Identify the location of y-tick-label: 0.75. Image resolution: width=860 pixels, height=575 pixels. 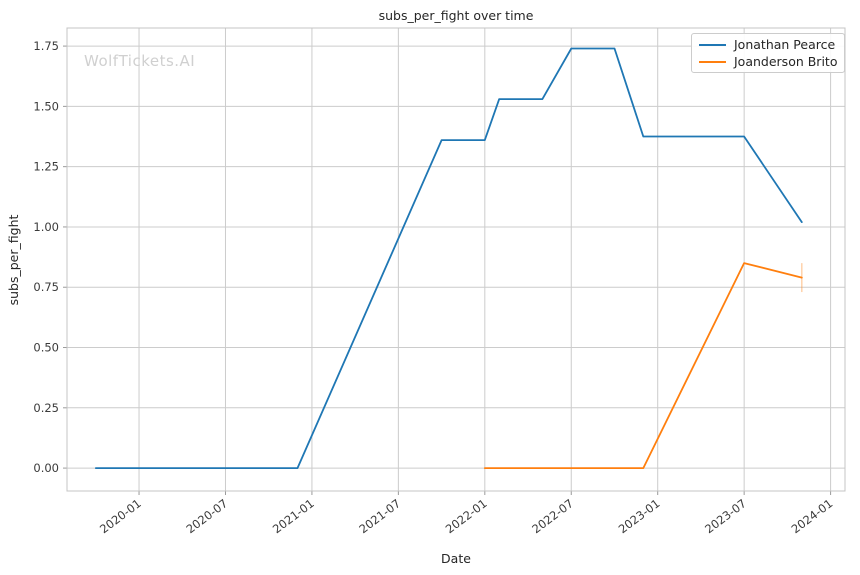
(46, 287).